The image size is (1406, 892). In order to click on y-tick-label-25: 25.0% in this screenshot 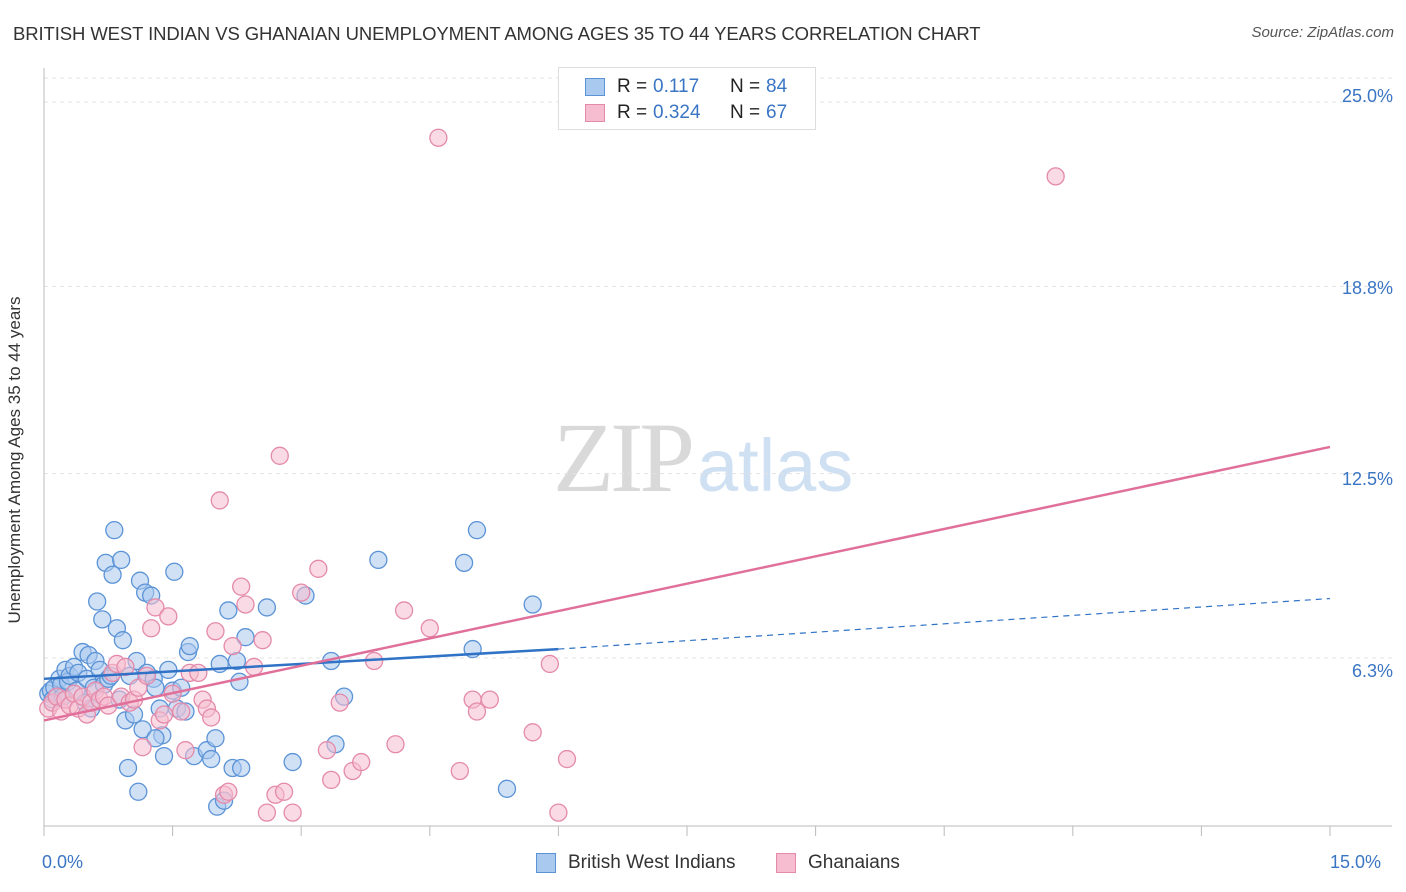, I will do `click(1367, 96)`.